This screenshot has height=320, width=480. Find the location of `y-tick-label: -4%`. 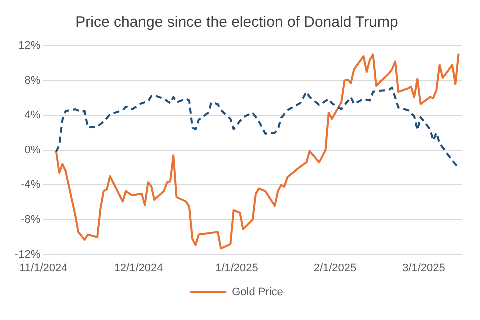

y-tick-label: -4% is located at coordinates (31, 185).